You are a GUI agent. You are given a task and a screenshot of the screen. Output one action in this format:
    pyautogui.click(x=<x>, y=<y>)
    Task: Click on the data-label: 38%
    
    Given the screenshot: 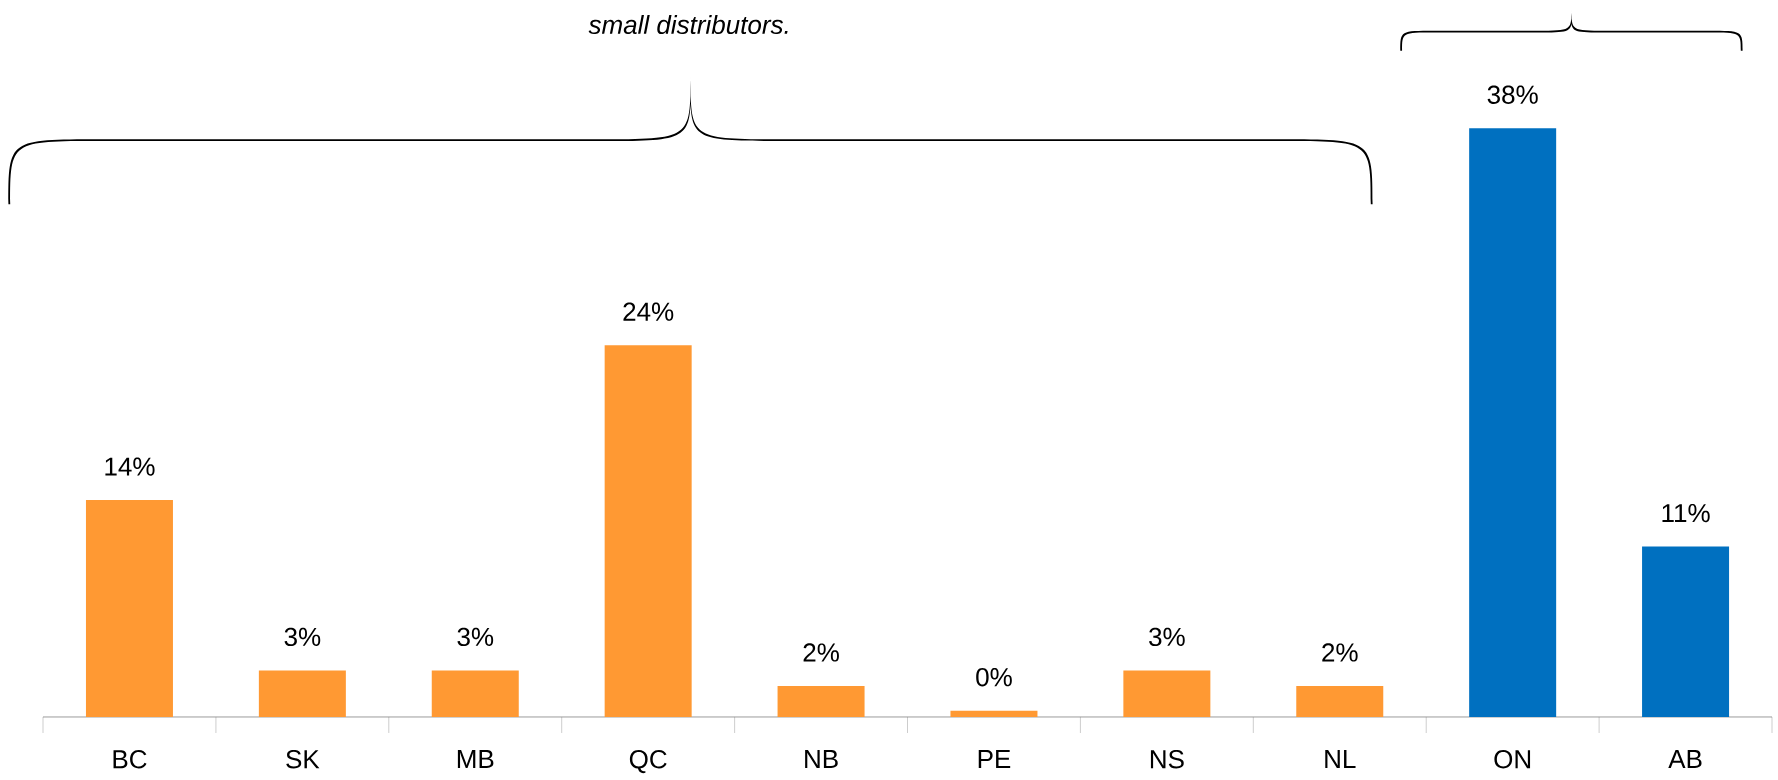 What is the action you would take?
    pyautogui.click(x=1512, y=94)
    